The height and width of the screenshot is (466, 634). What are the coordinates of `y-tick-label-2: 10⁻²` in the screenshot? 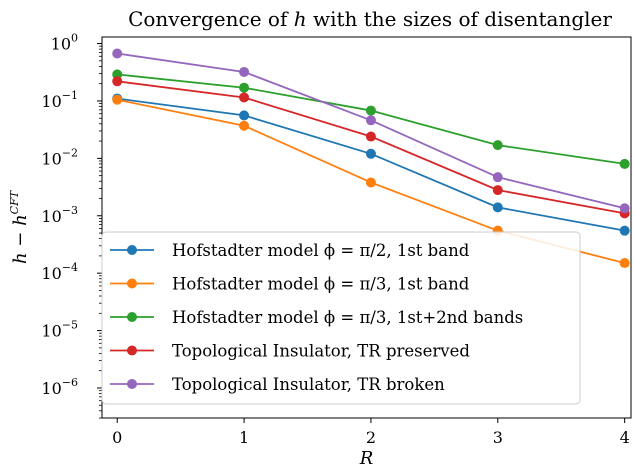 It's located at (59, 157).